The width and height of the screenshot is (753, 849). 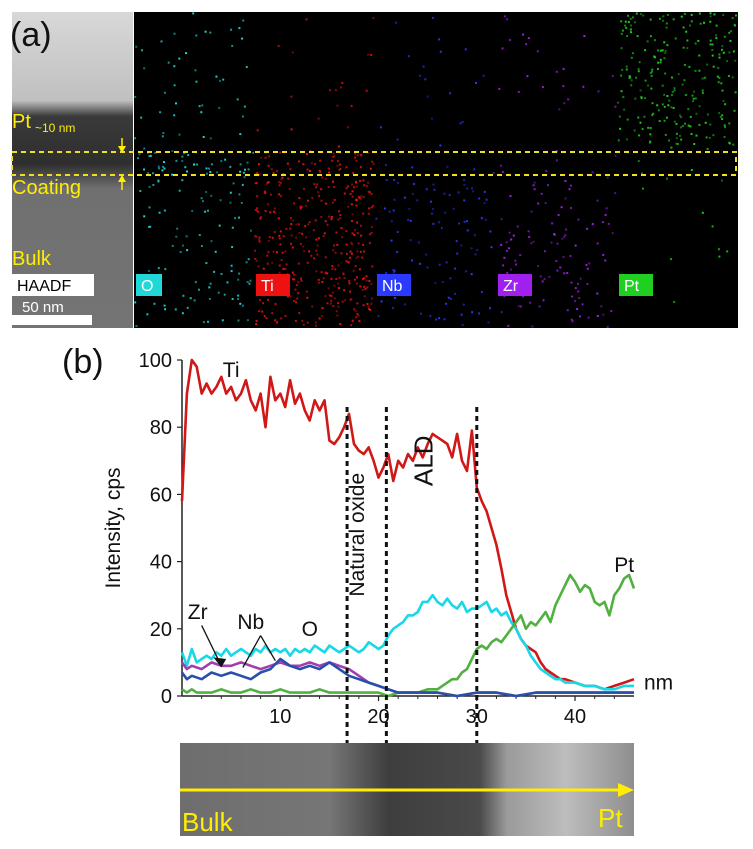 What do you see at coordinates (267, 286) in the screenshot?
I see `map-label-ti: Ti` at bounding box center [267, 286].